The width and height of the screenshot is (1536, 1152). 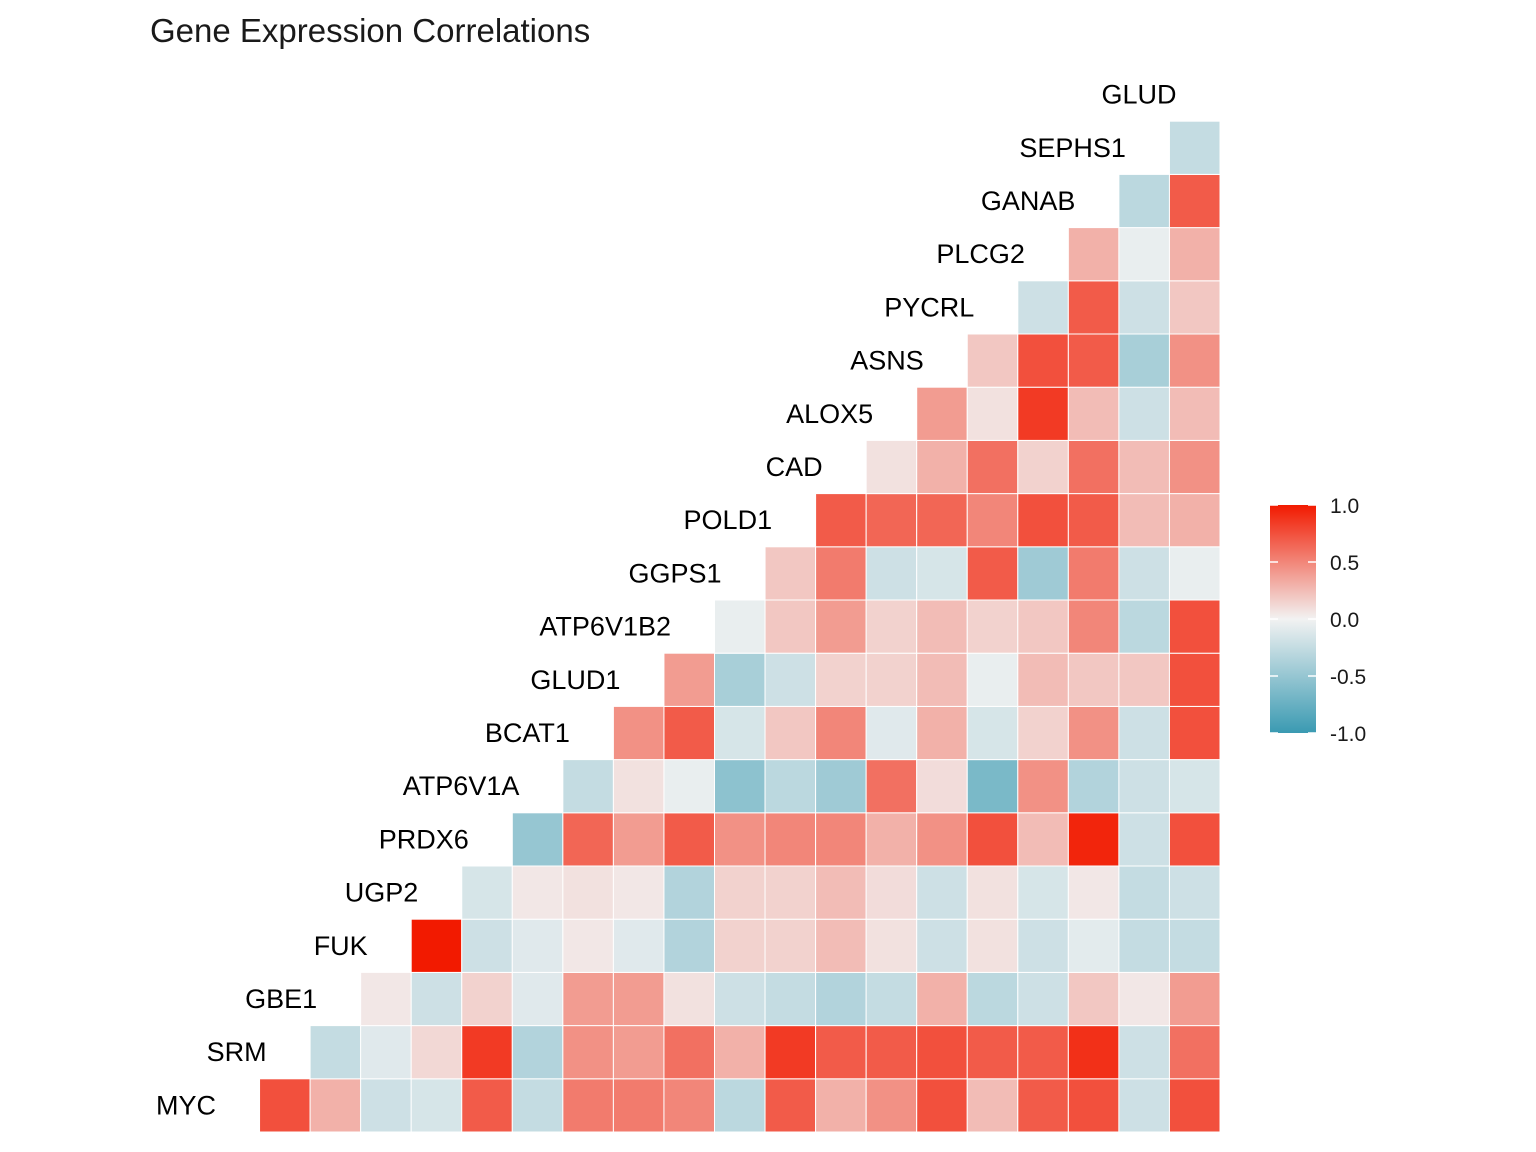 I want to click on heatmap-cell-pycrl-prdx6, so click(x=992, y=839).